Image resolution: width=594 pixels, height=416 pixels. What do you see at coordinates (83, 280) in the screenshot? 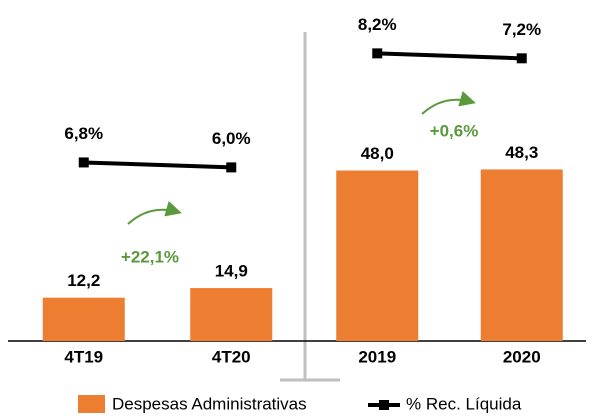
I see `data-label: 12,2` at bounding box center [83, 280].